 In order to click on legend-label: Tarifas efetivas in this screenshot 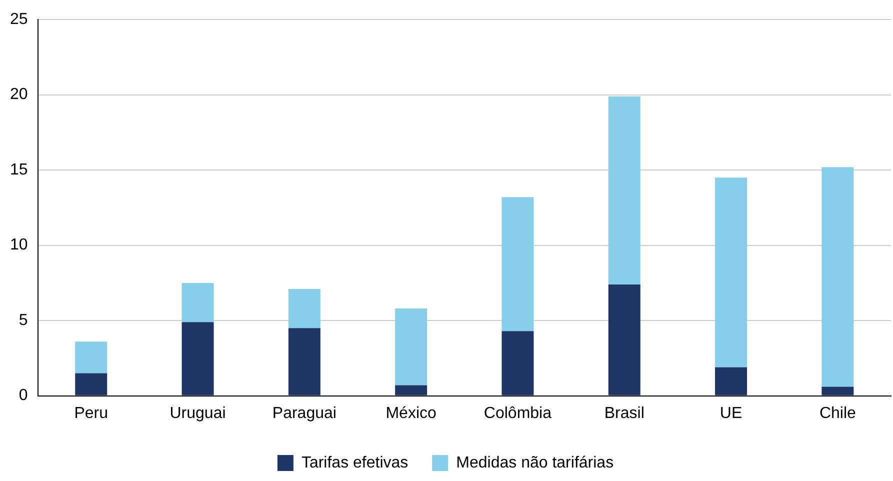, I will do `click(354, 463)`.